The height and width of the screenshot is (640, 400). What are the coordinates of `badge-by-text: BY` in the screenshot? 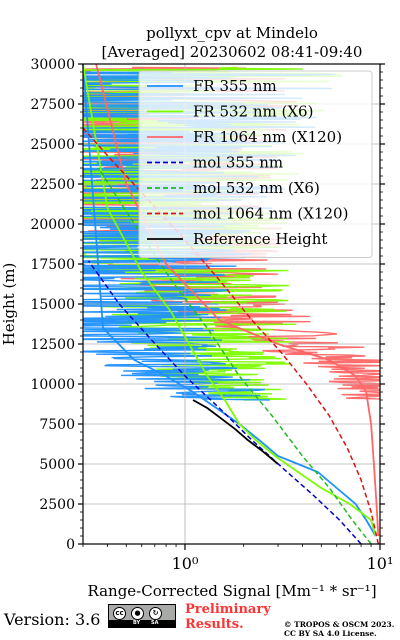 It's located at (137, 623).